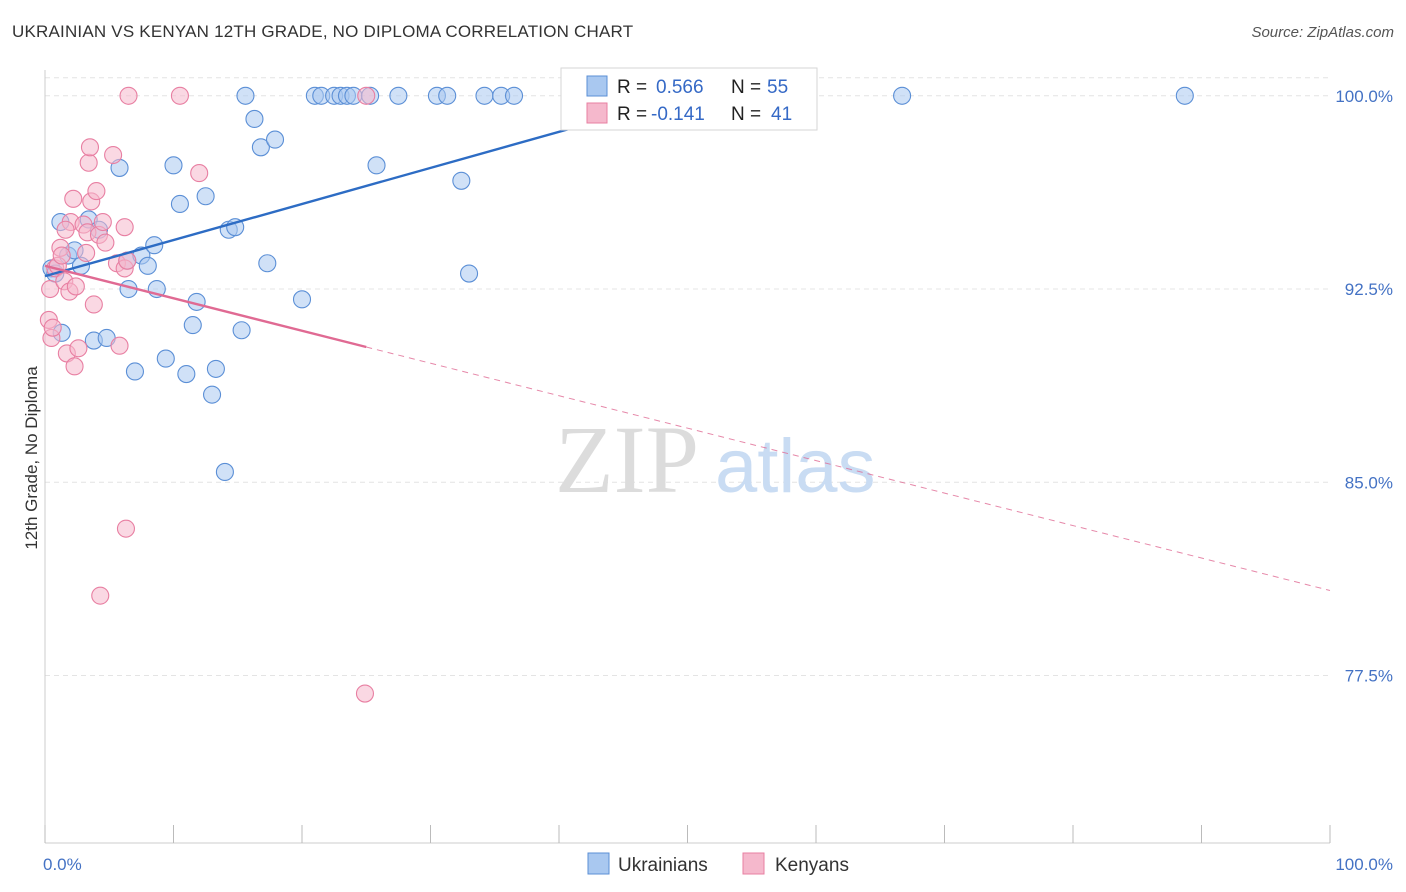 This screenshot has height=892, width=1406. Describe the element at coordinates (597, 86) in the screenshot. I see `legend-swatch-ukrainians` at that location.